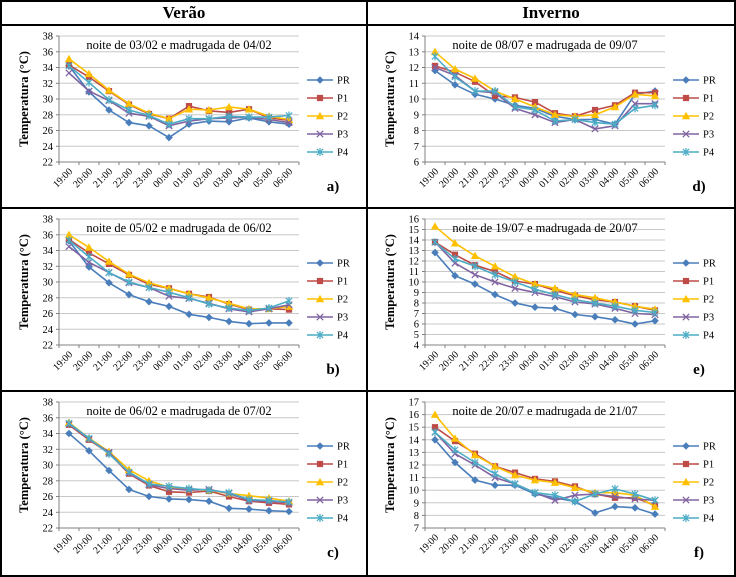  I want to click on gridlines-b, so click(179, 274).